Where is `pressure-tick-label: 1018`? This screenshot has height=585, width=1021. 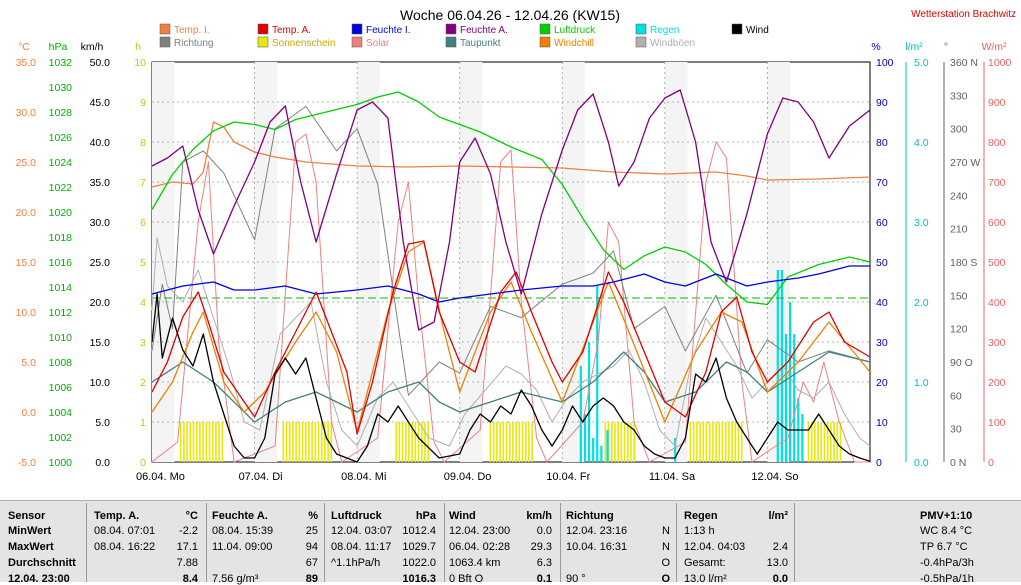 pressure-tick-label: 1018 is located at coordinates (61, 238).